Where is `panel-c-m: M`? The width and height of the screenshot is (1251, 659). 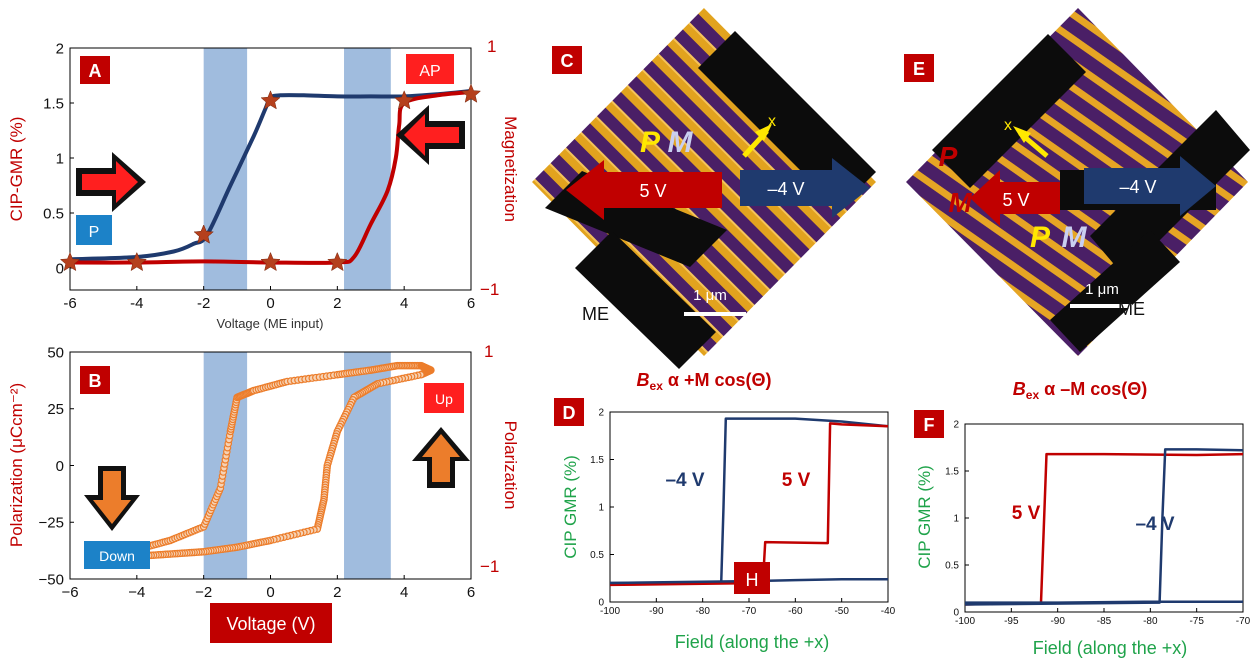
panel-c-m: M is located at coordinates (681, 142).